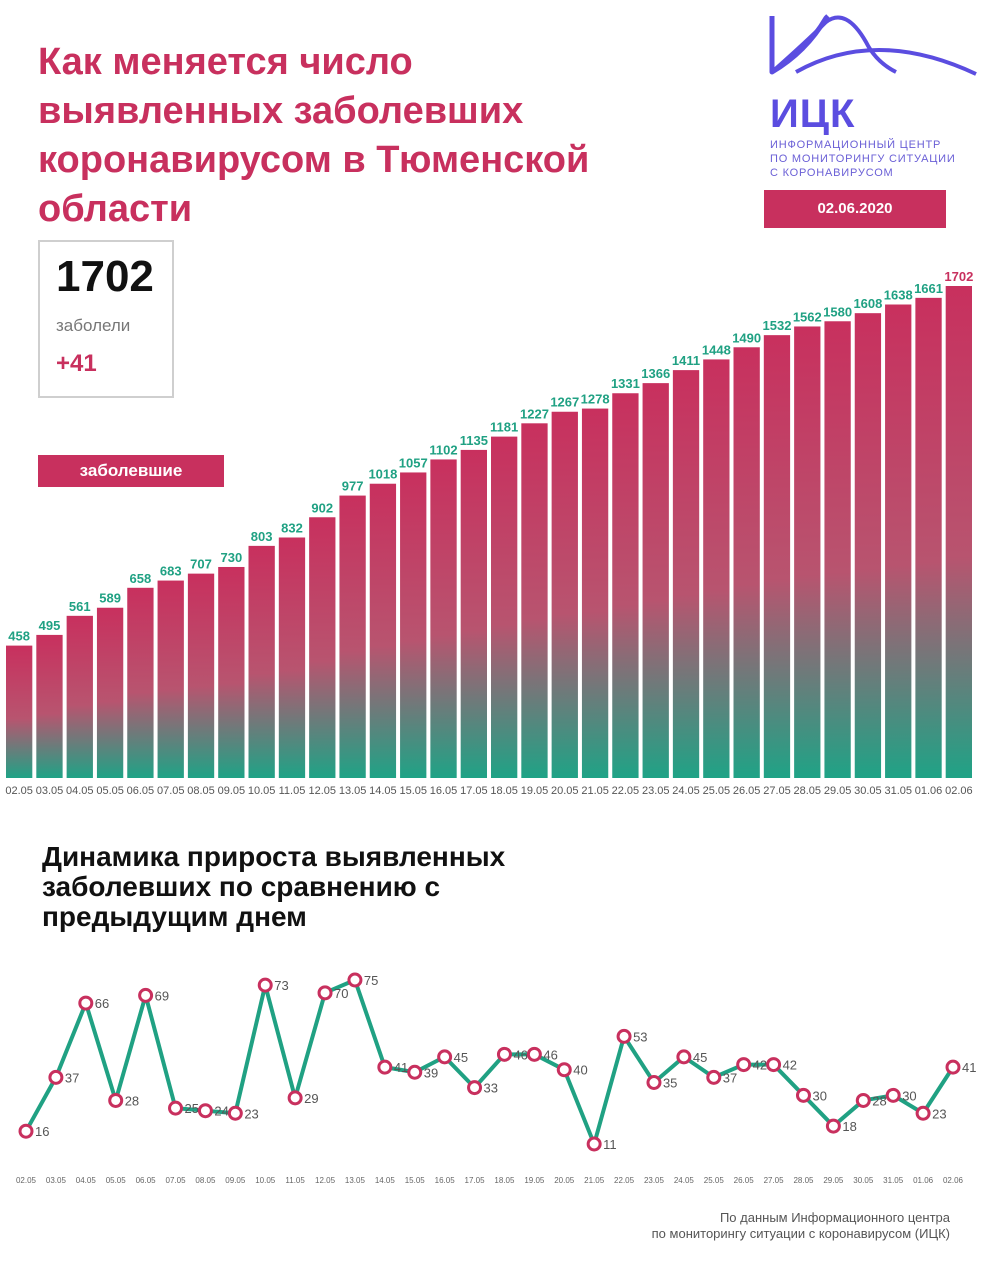  Describe the element at coordinates (473, 613) in the screenshot. I see `bar-17.05` at that location.